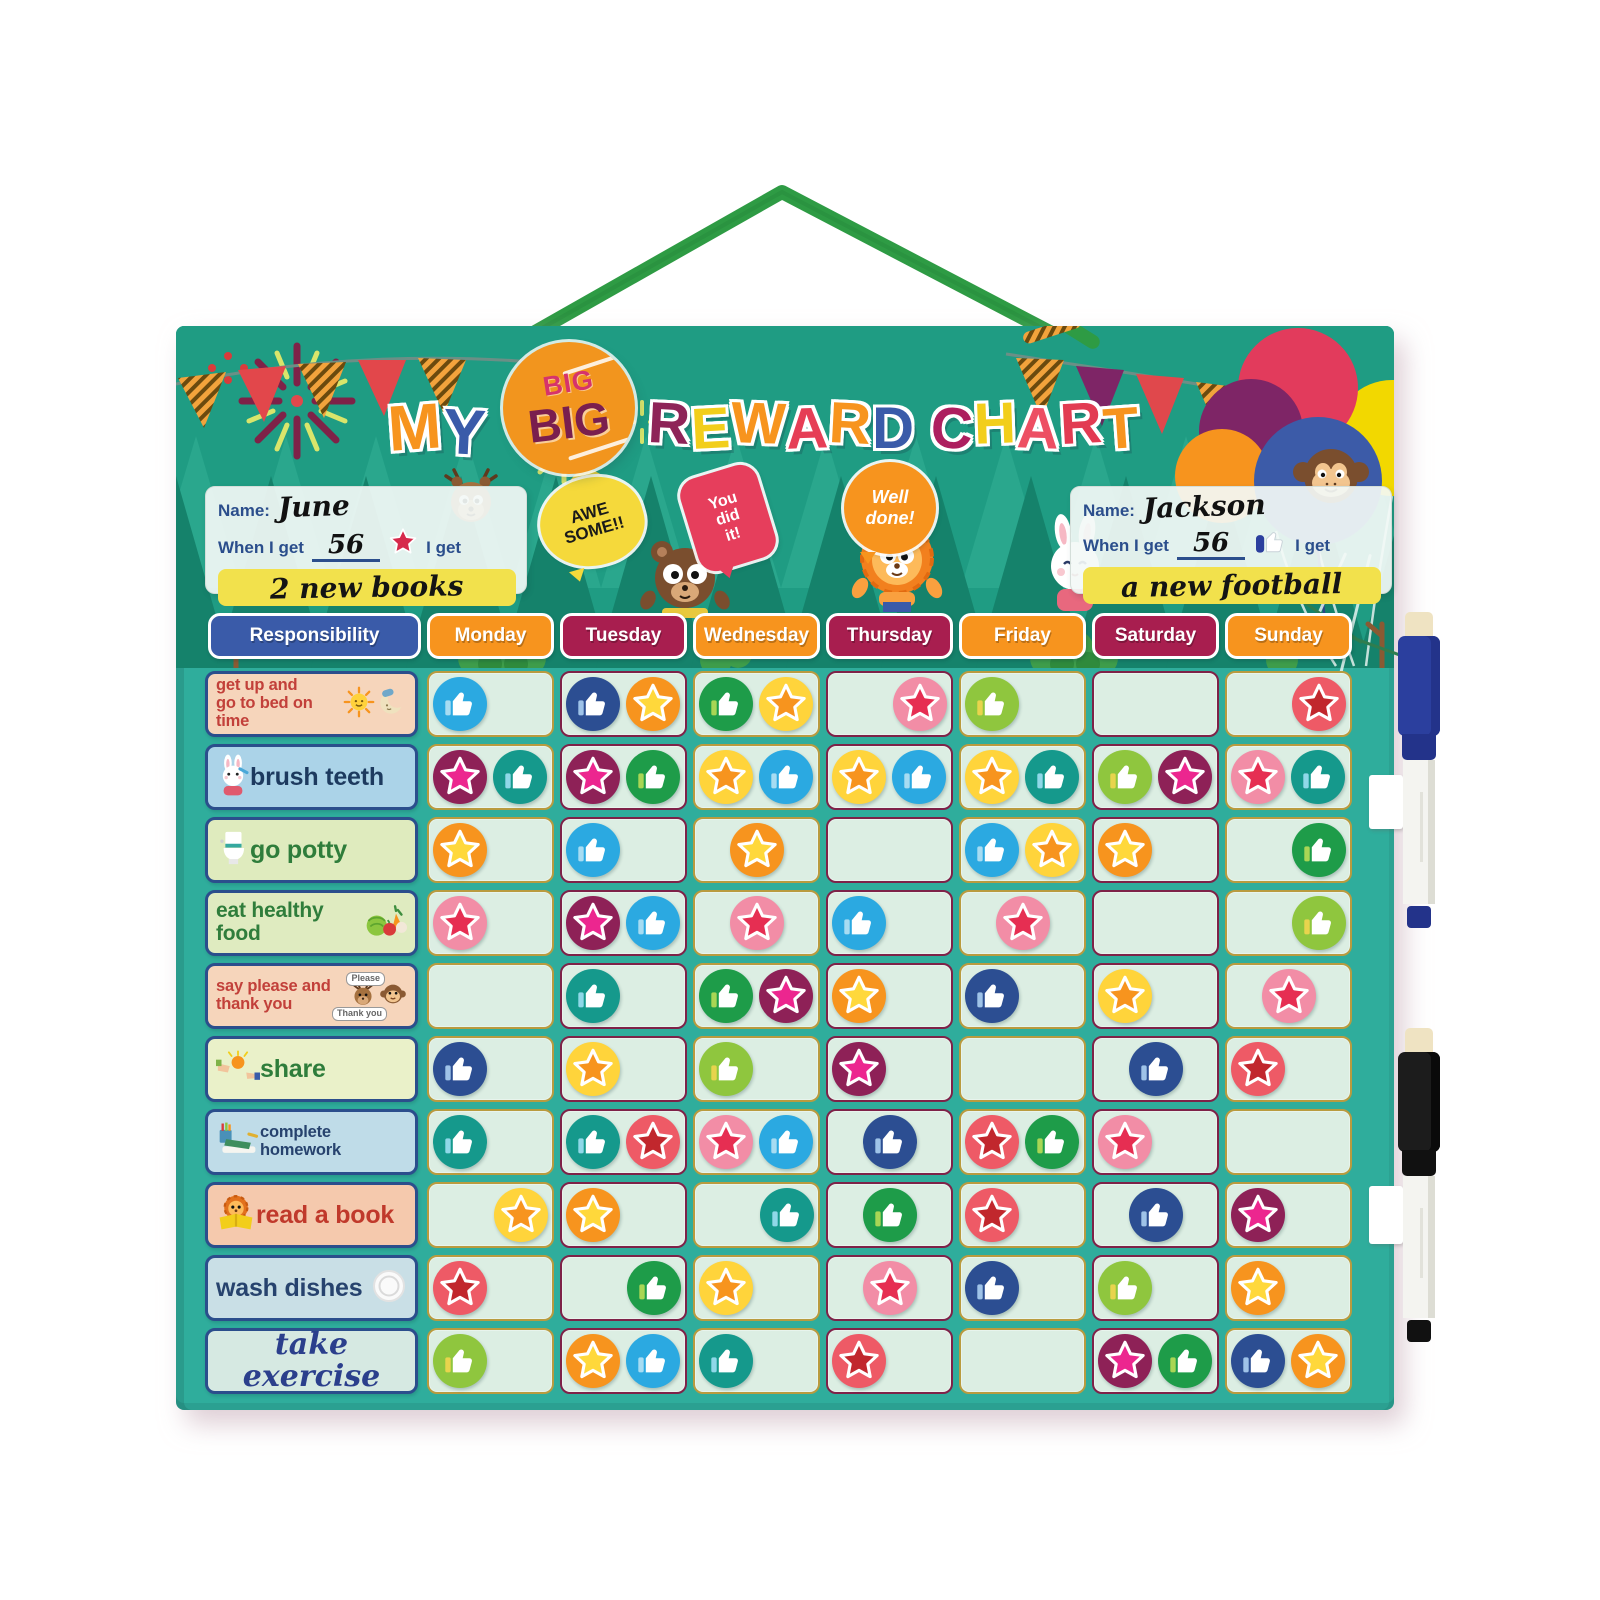 This screenshot has height=1600, width=1600. I want to click on cell-friday-eat-healthy, so click(1022, 923).